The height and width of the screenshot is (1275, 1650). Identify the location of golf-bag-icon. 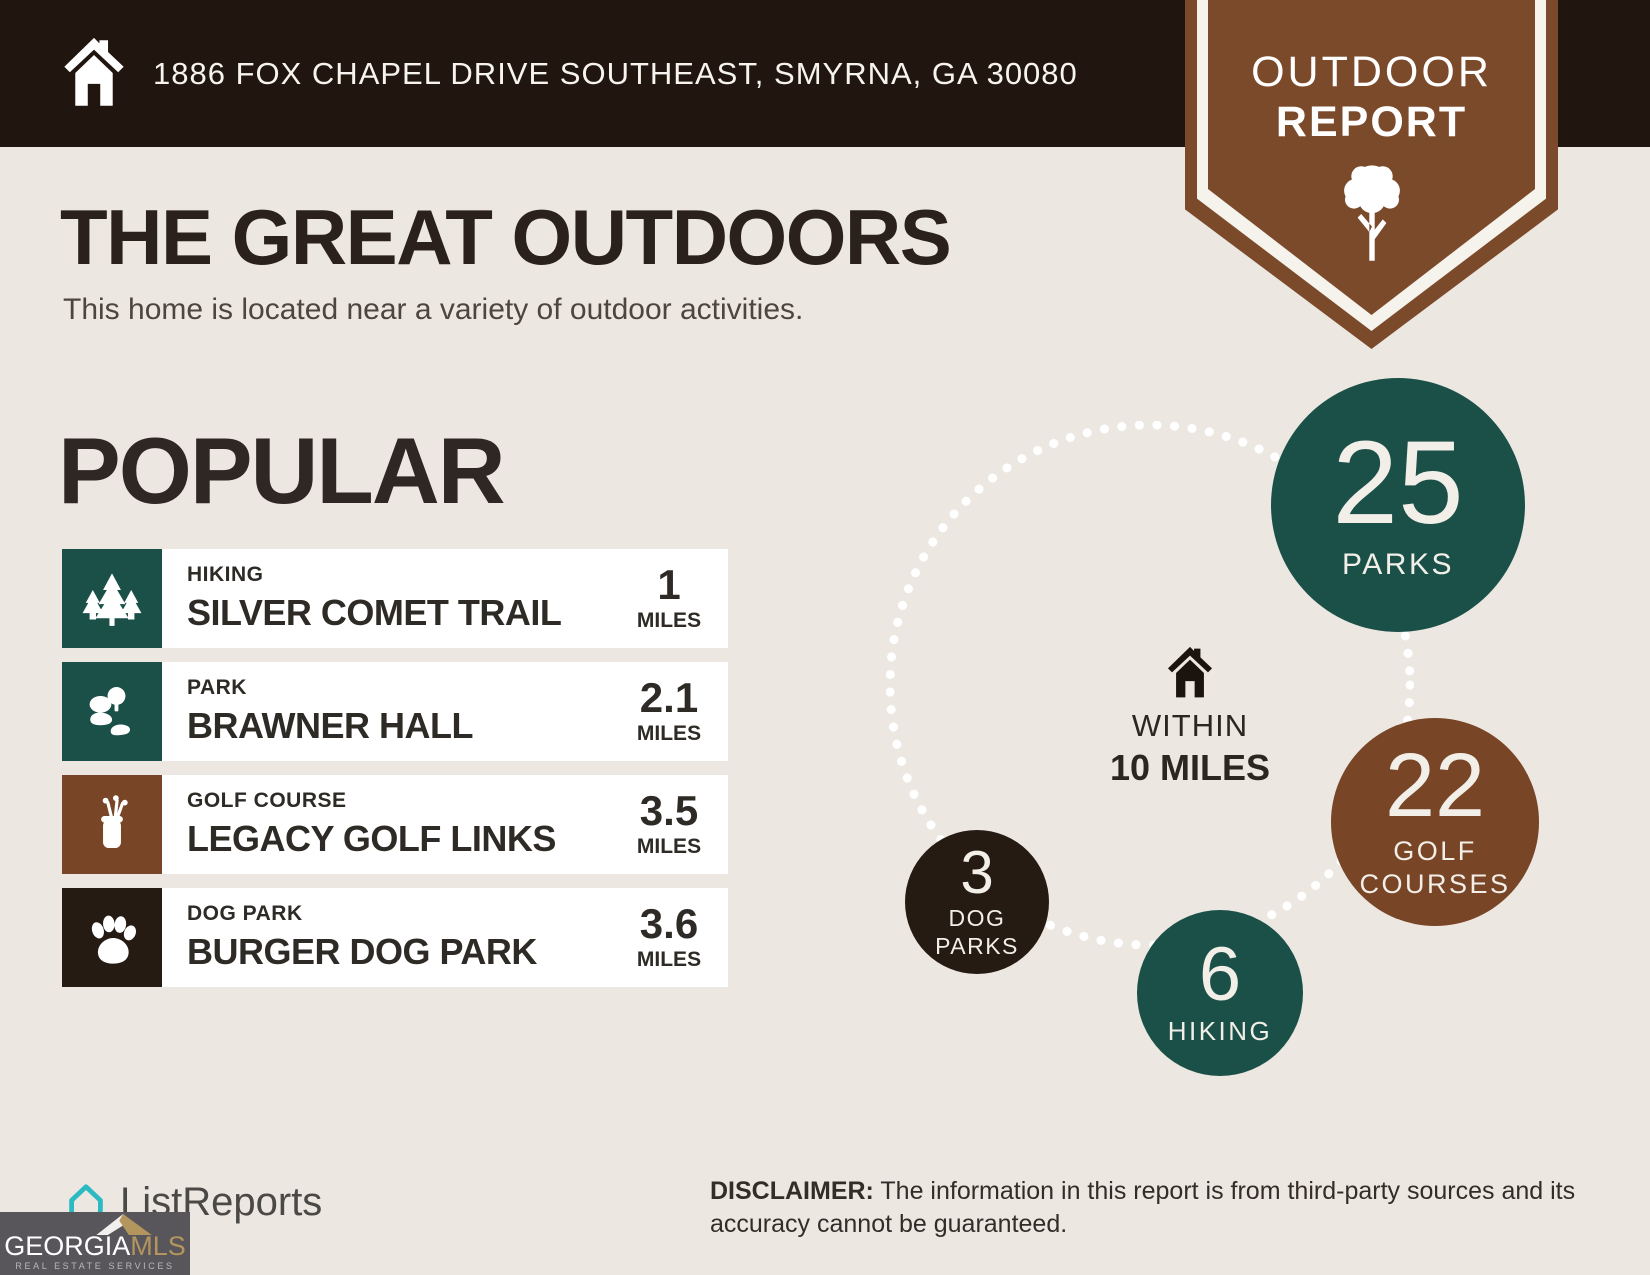
(112, 824).